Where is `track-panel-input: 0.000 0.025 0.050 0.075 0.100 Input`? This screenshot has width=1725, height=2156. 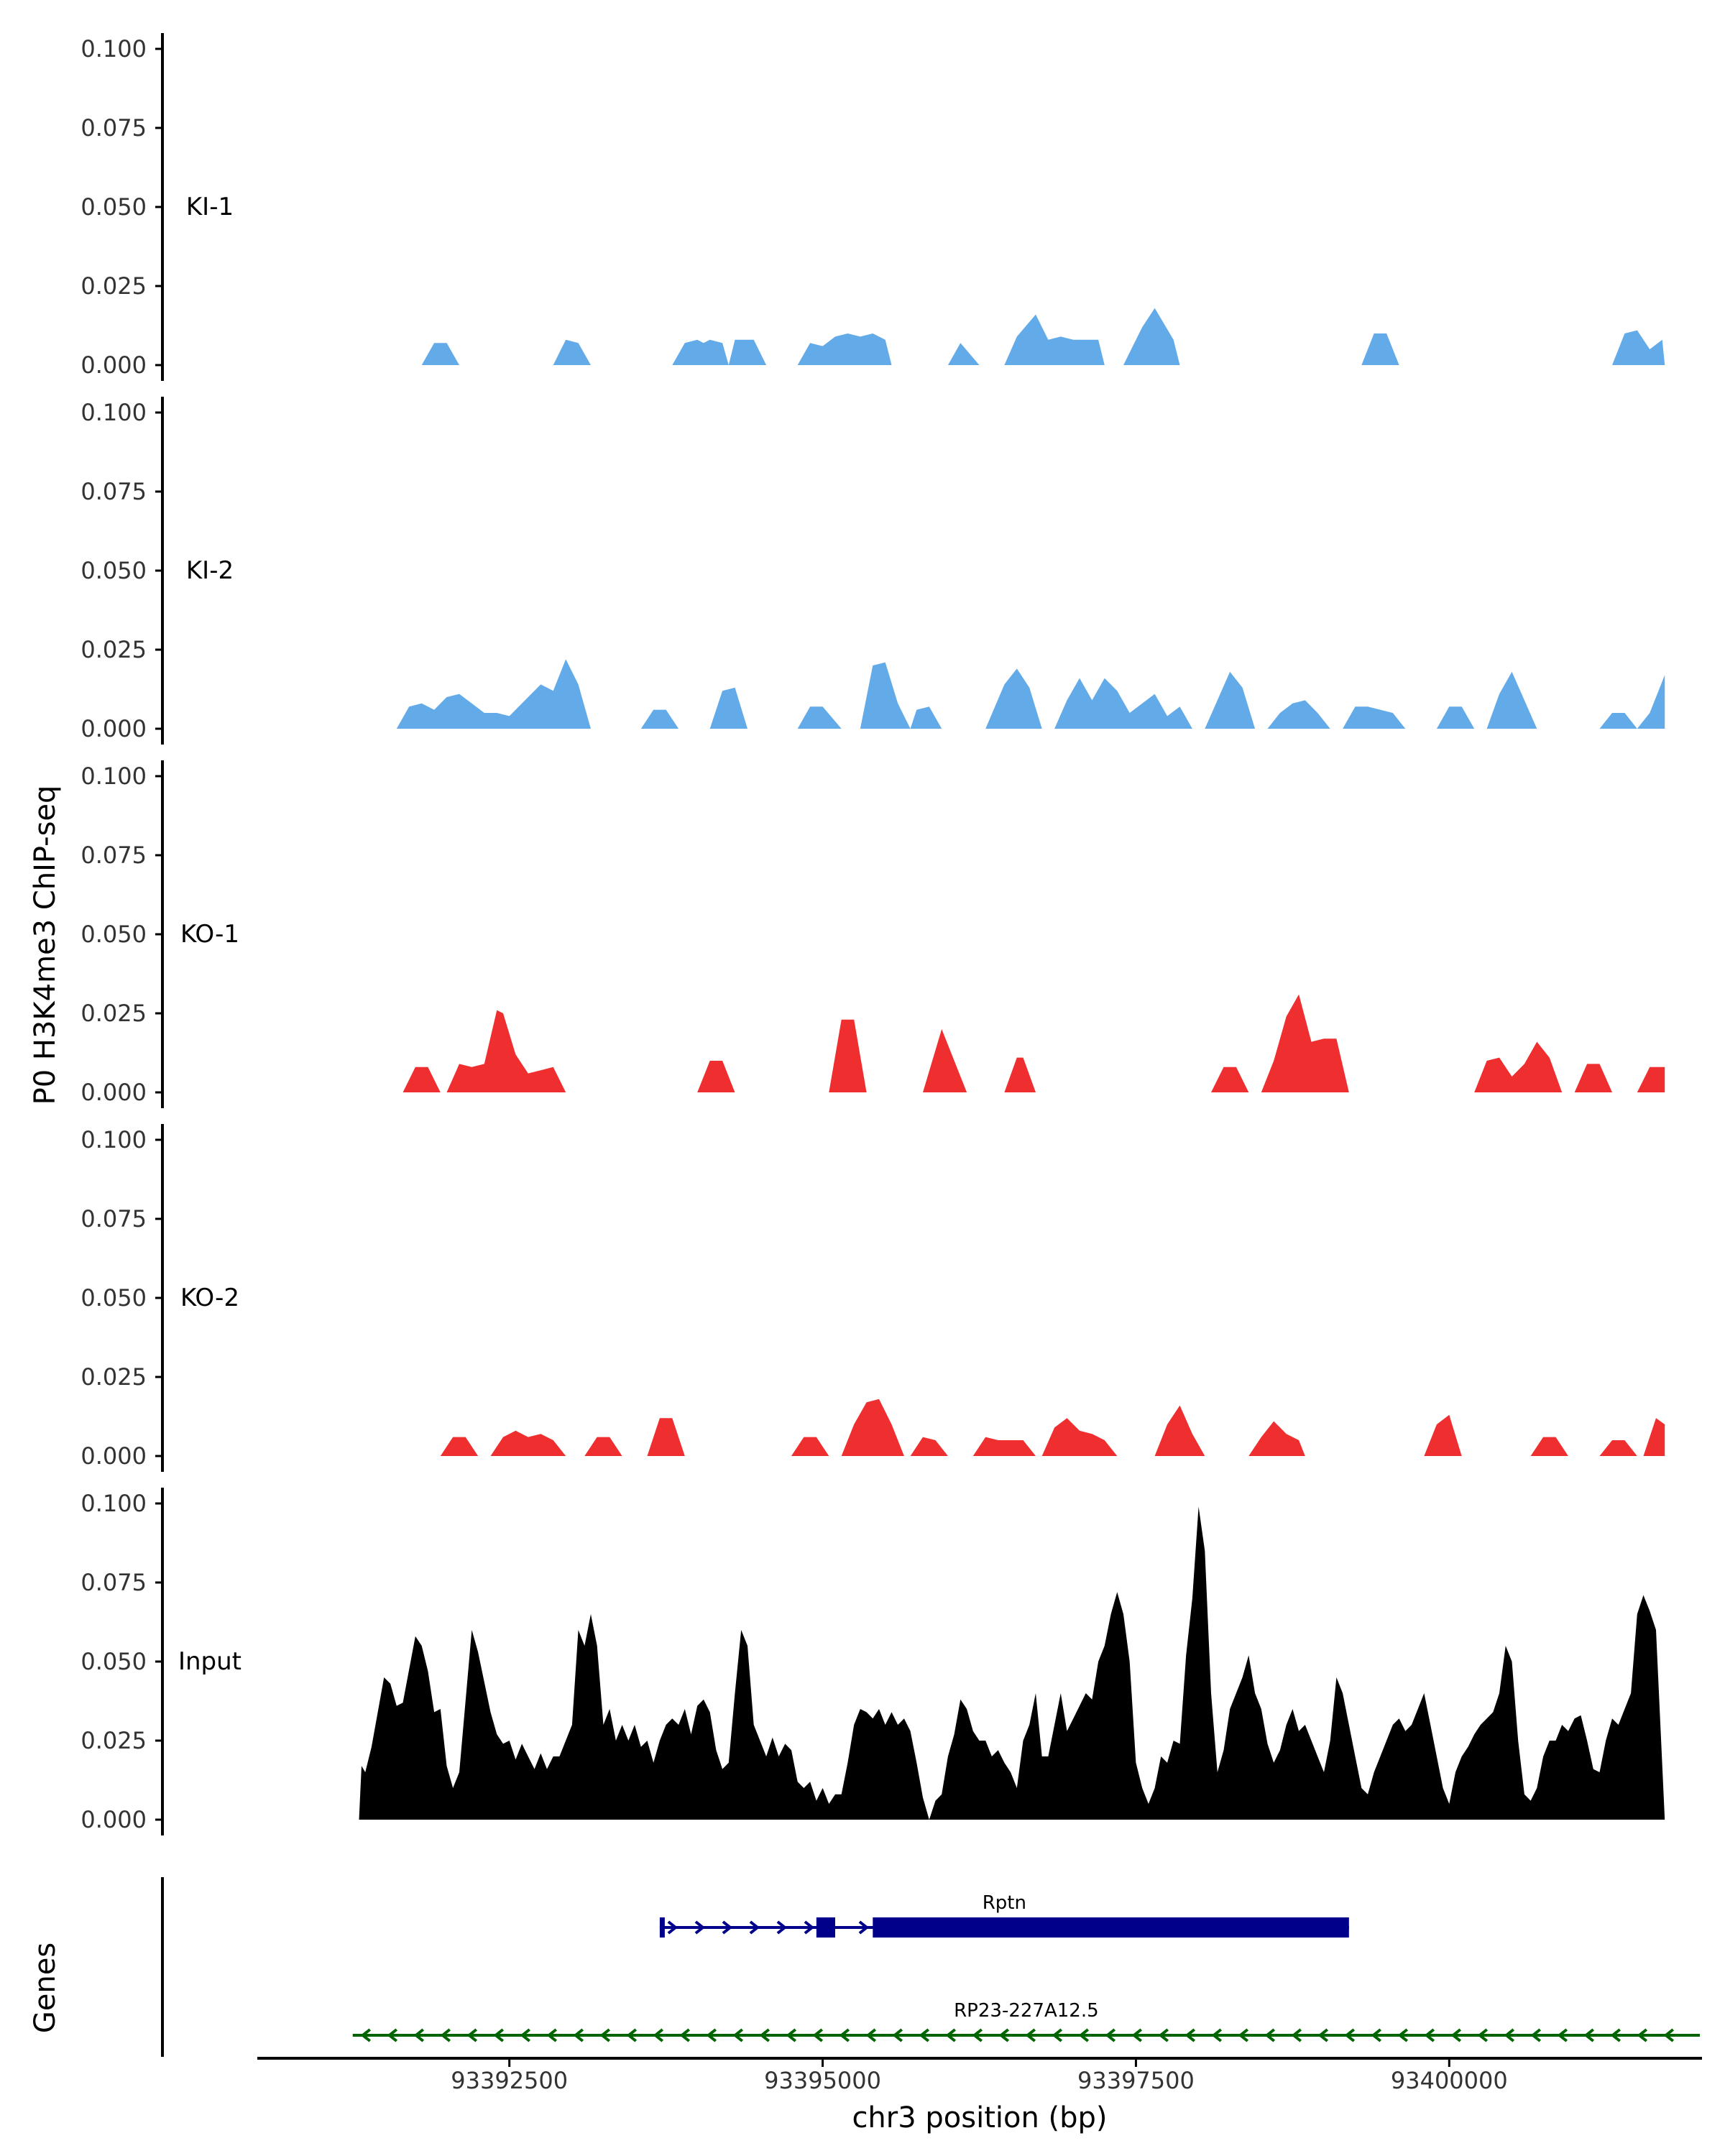 track-panel-input: 0.000 0.025 0.050 0.075 0.100 Input is located at coordinates (872, 1661).